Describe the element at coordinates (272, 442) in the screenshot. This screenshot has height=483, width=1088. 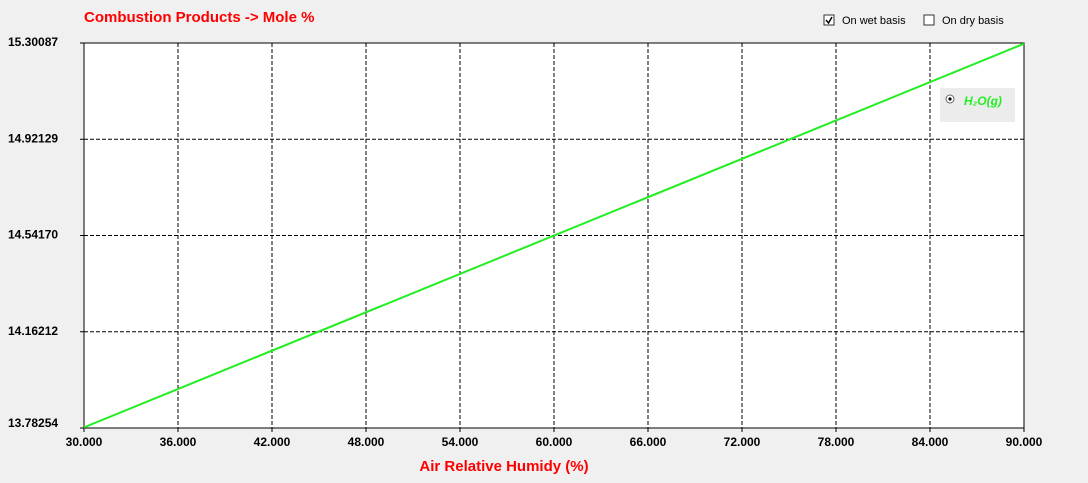
I see `x-tick-label: 42.000` at that location.